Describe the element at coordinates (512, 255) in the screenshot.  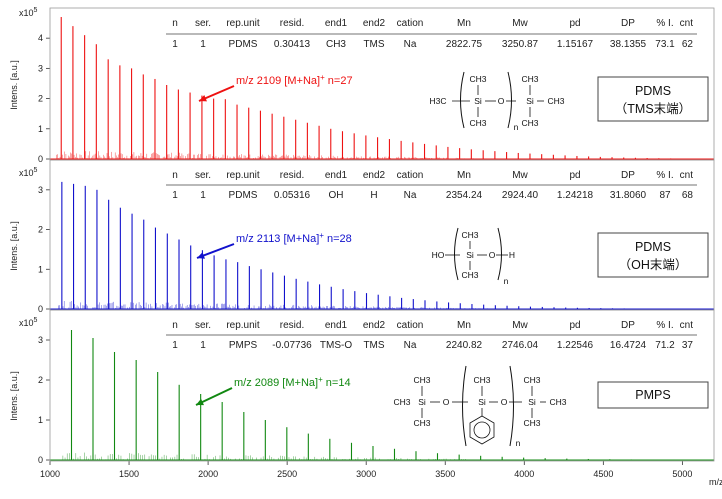
I see `chem-end-group: H` at that location.